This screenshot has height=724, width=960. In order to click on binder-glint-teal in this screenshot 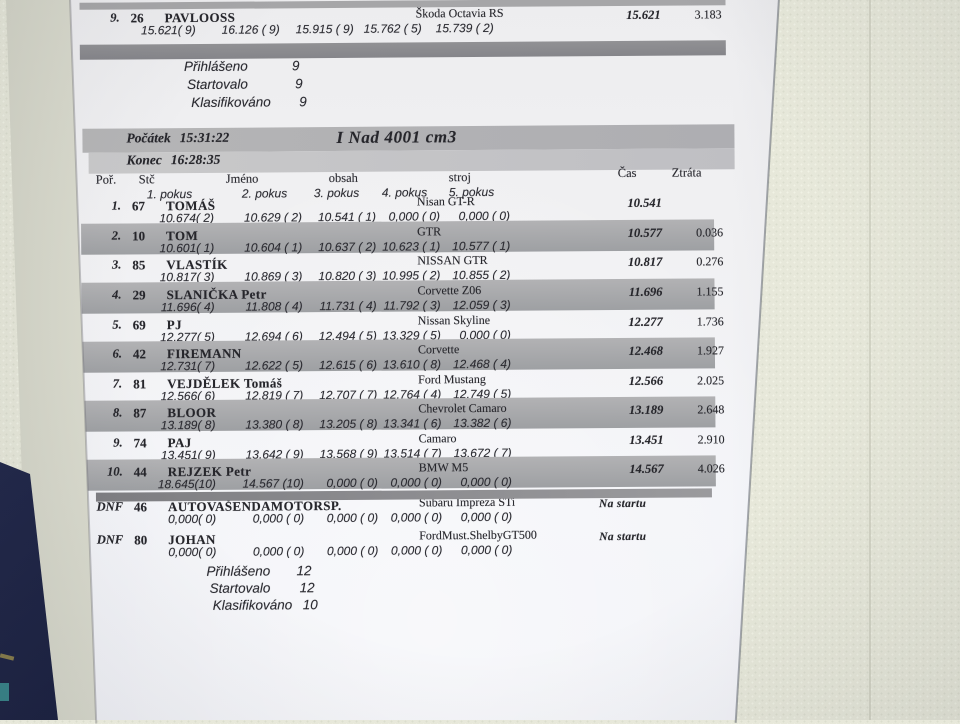, I will do `click(4, 692)`.